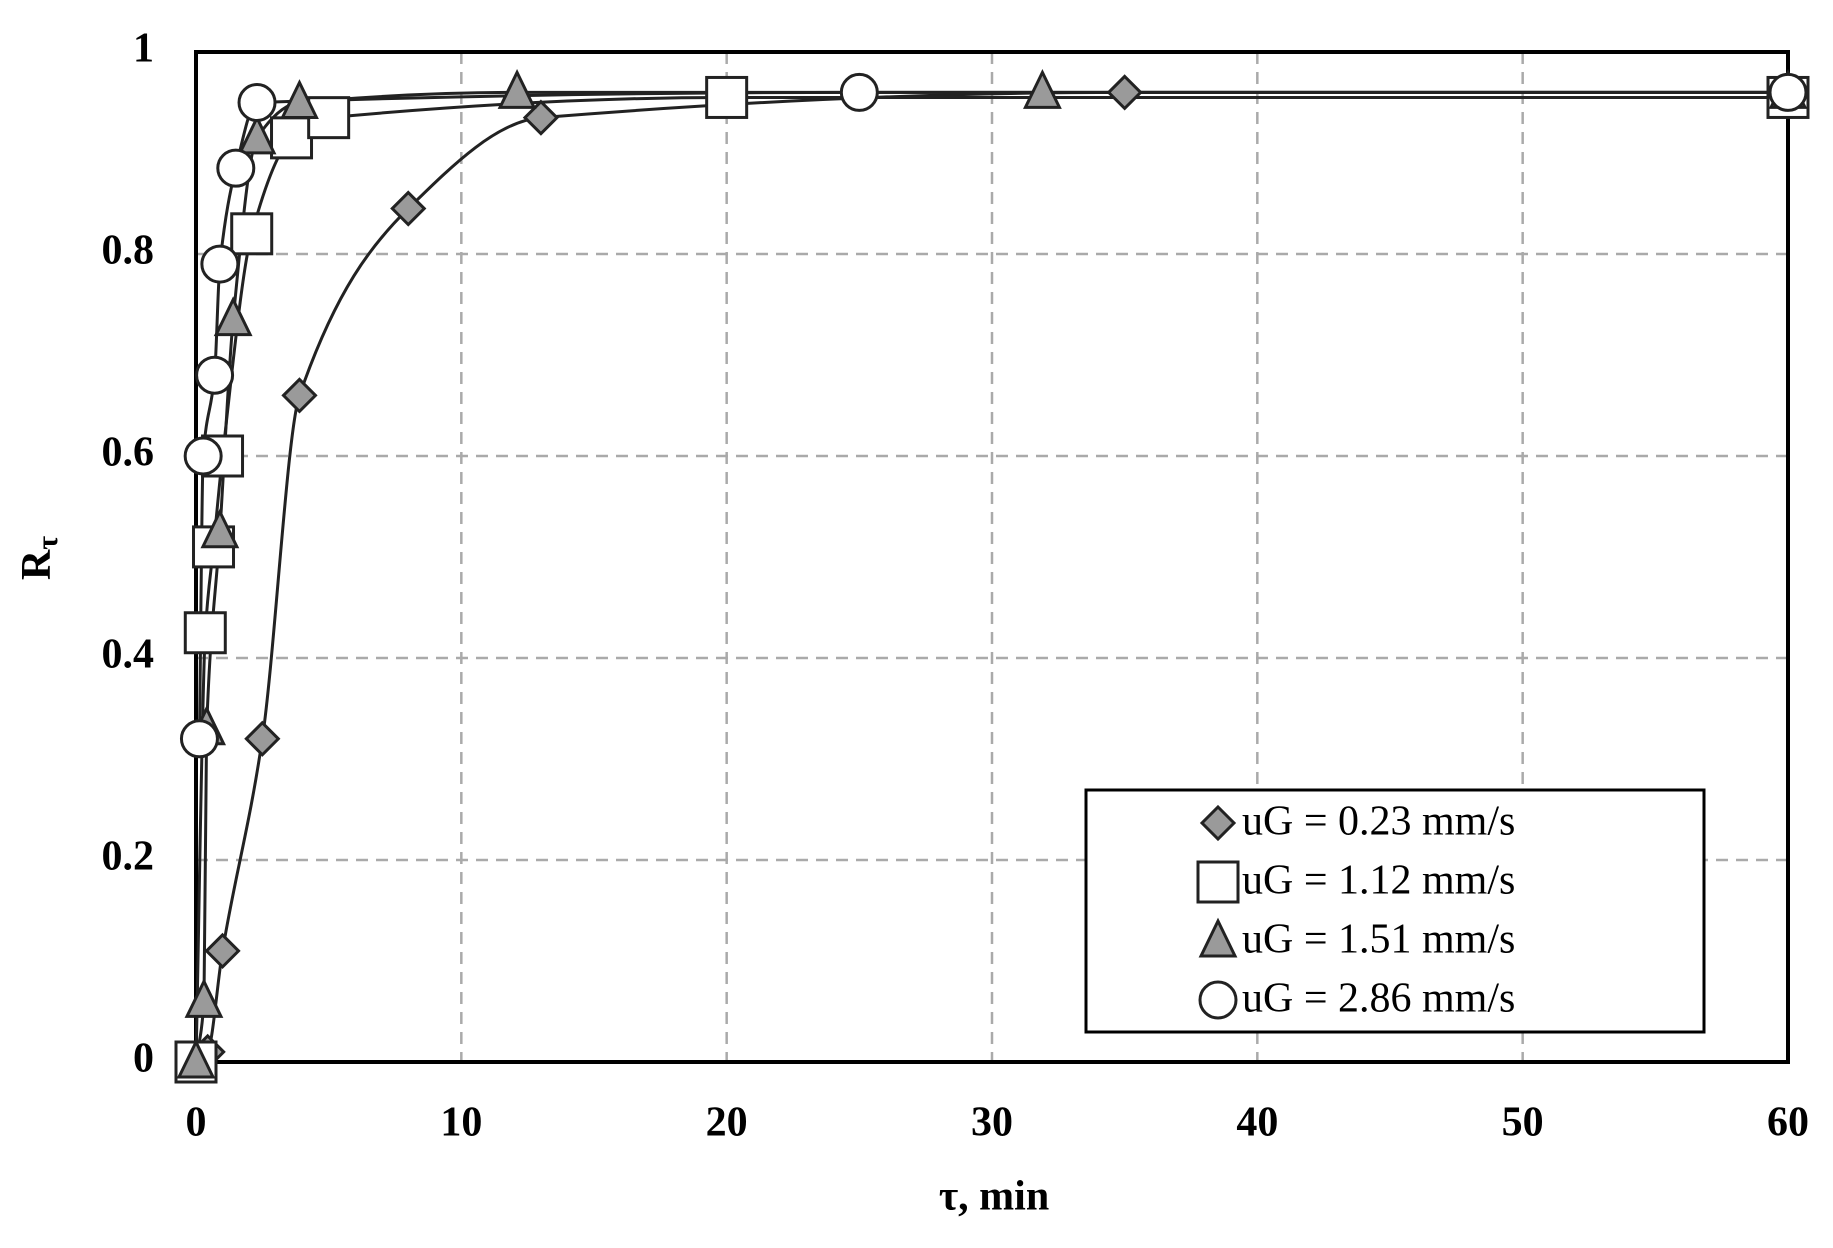 The height and width of the screenshot is (1248, 1833). Describe the element at coordinates (128, 655) in the screenshot. I see `y-tick-label: 0.4` at that location.